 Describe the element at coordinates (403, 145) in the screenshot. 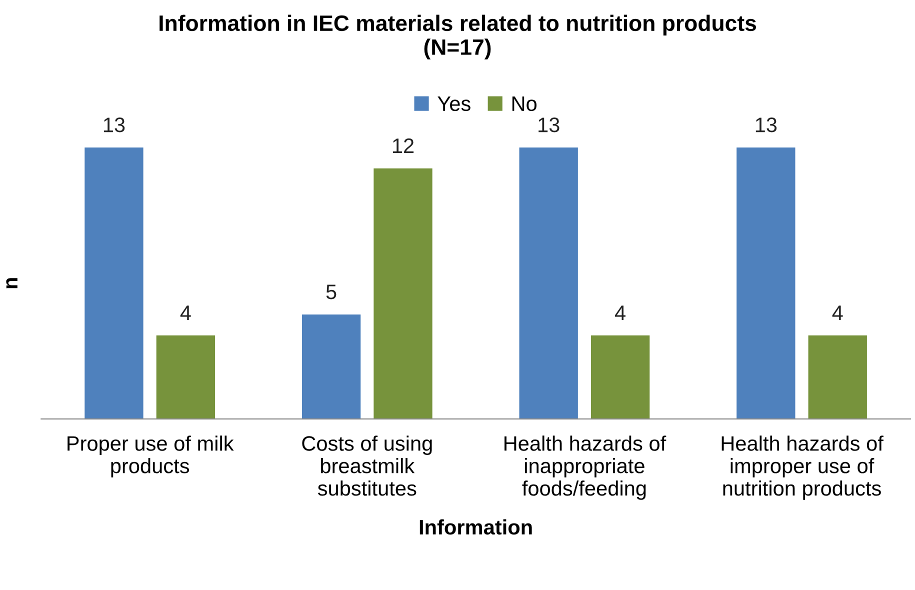

I see `data-label: 12` at that location.